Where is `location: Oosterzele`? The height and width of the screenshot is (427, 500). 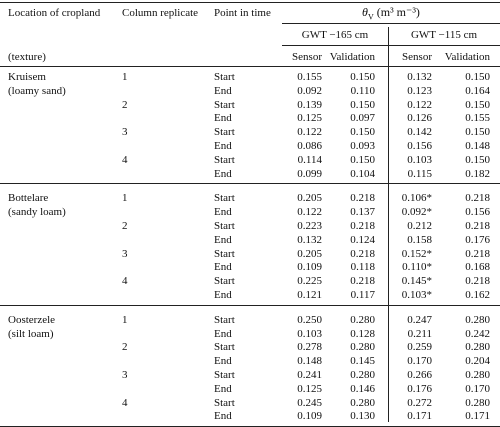
location: Oosterzele is located at coordinates (32, 319).